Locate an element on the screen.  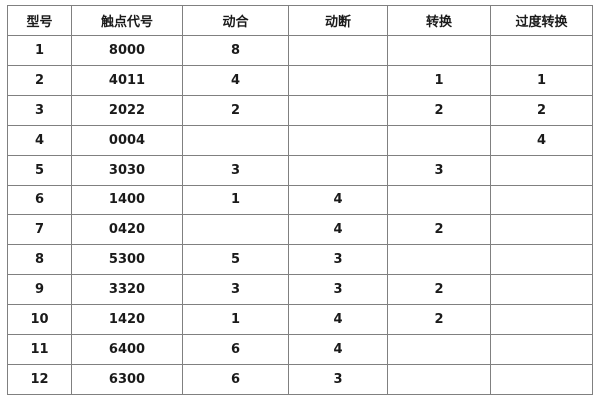
table-cell: 3030 is located at coordinates (127, 170).